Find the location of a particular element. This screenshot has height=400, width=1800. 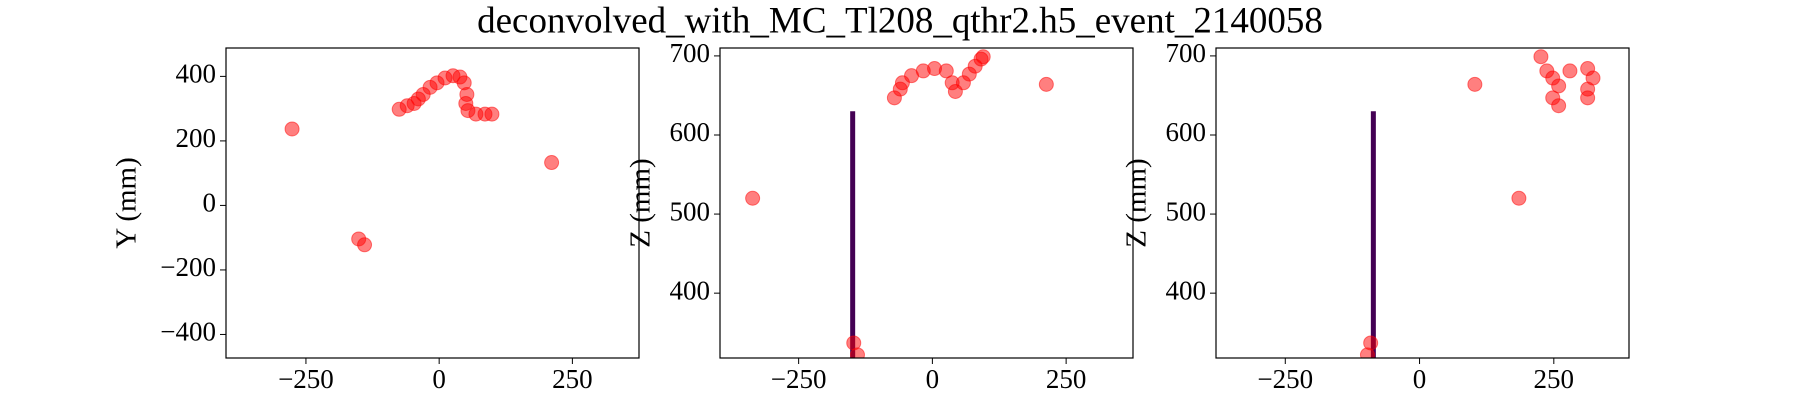

y-axis-label: Y (mm) is located at coordinates (127, 203).